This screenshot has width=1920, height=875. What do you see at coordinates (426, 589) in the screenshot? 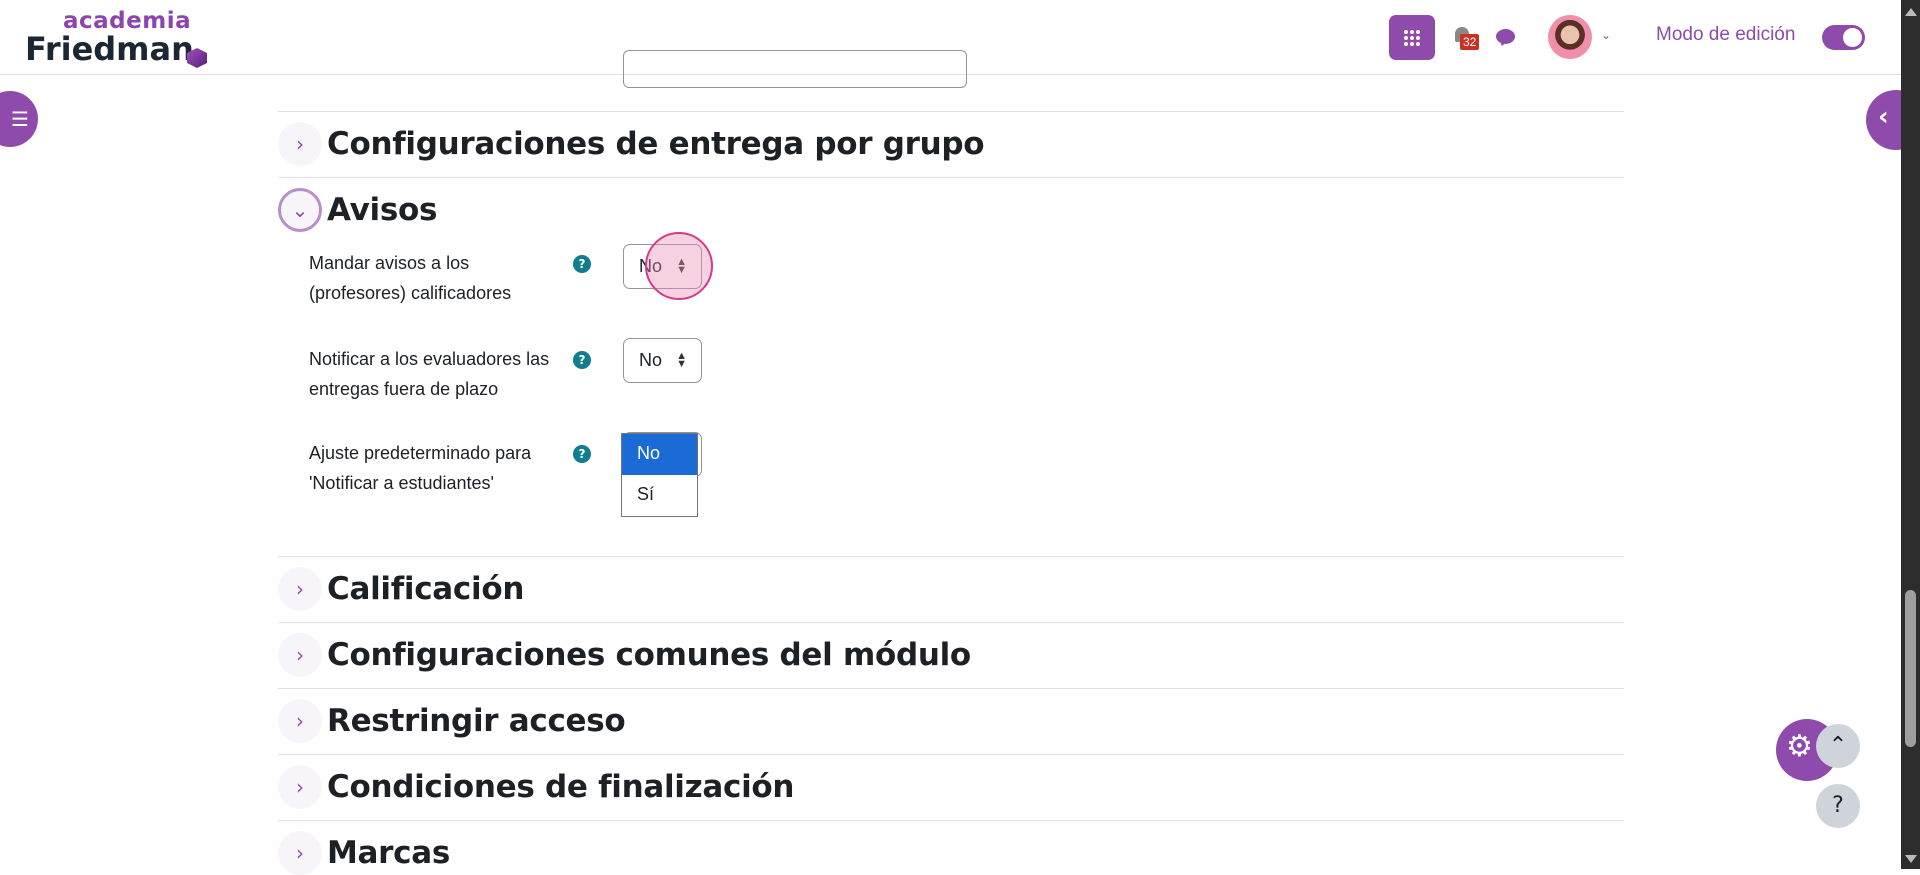
I see `section-title: Calificación` at bounding box center [426, 589].